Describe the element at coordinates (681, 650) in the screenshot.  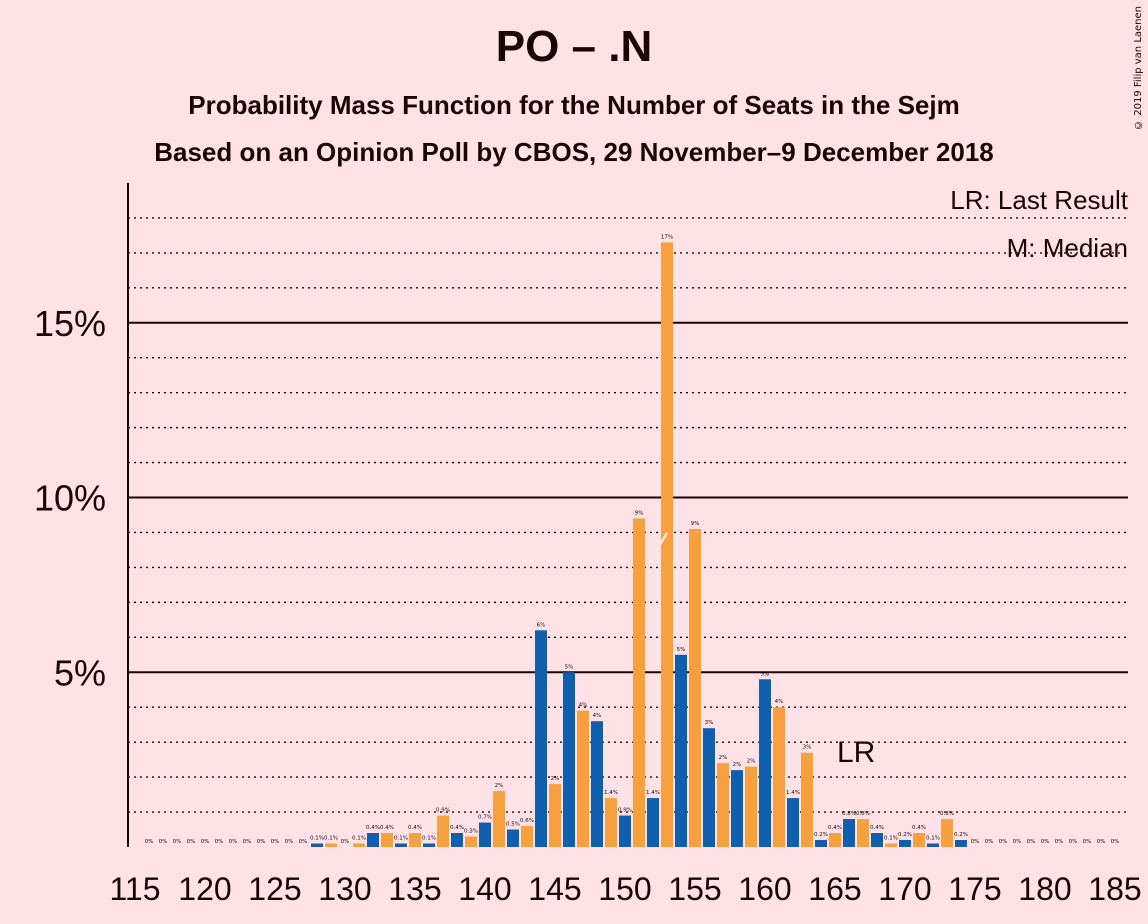
I see `bar-label-154: 5%` at that location.